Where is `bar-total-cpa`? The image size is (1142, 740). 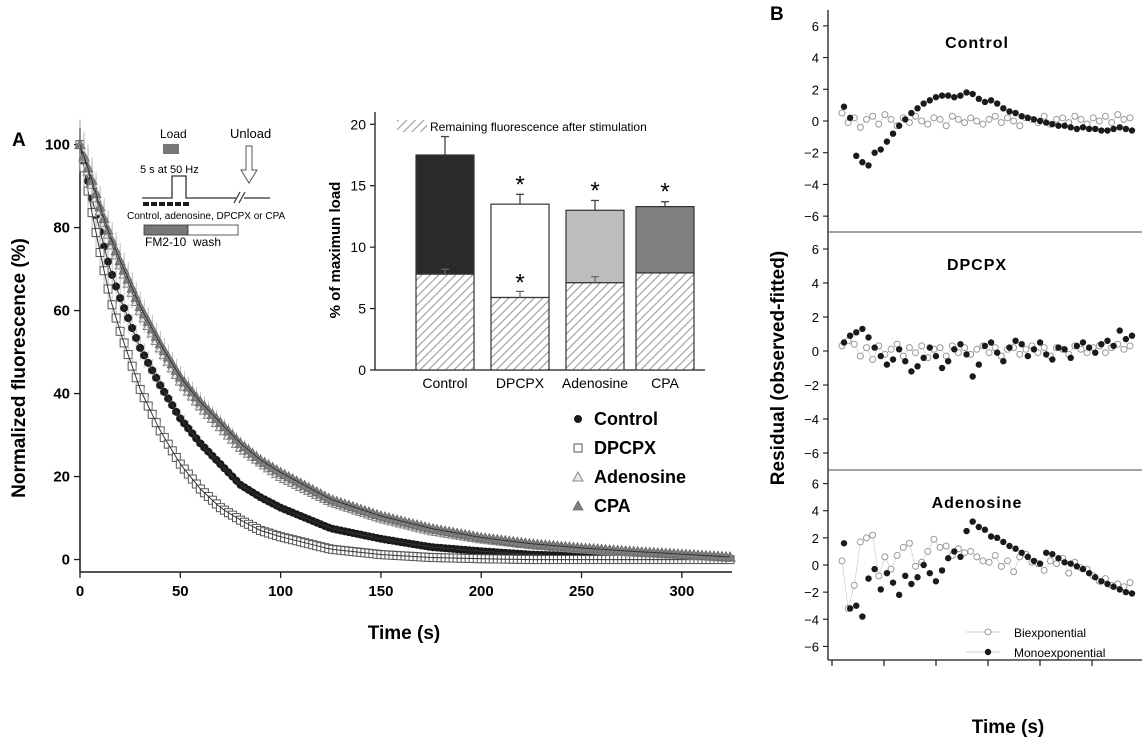 bar-total-cpa is located at coordinates (665, 240).